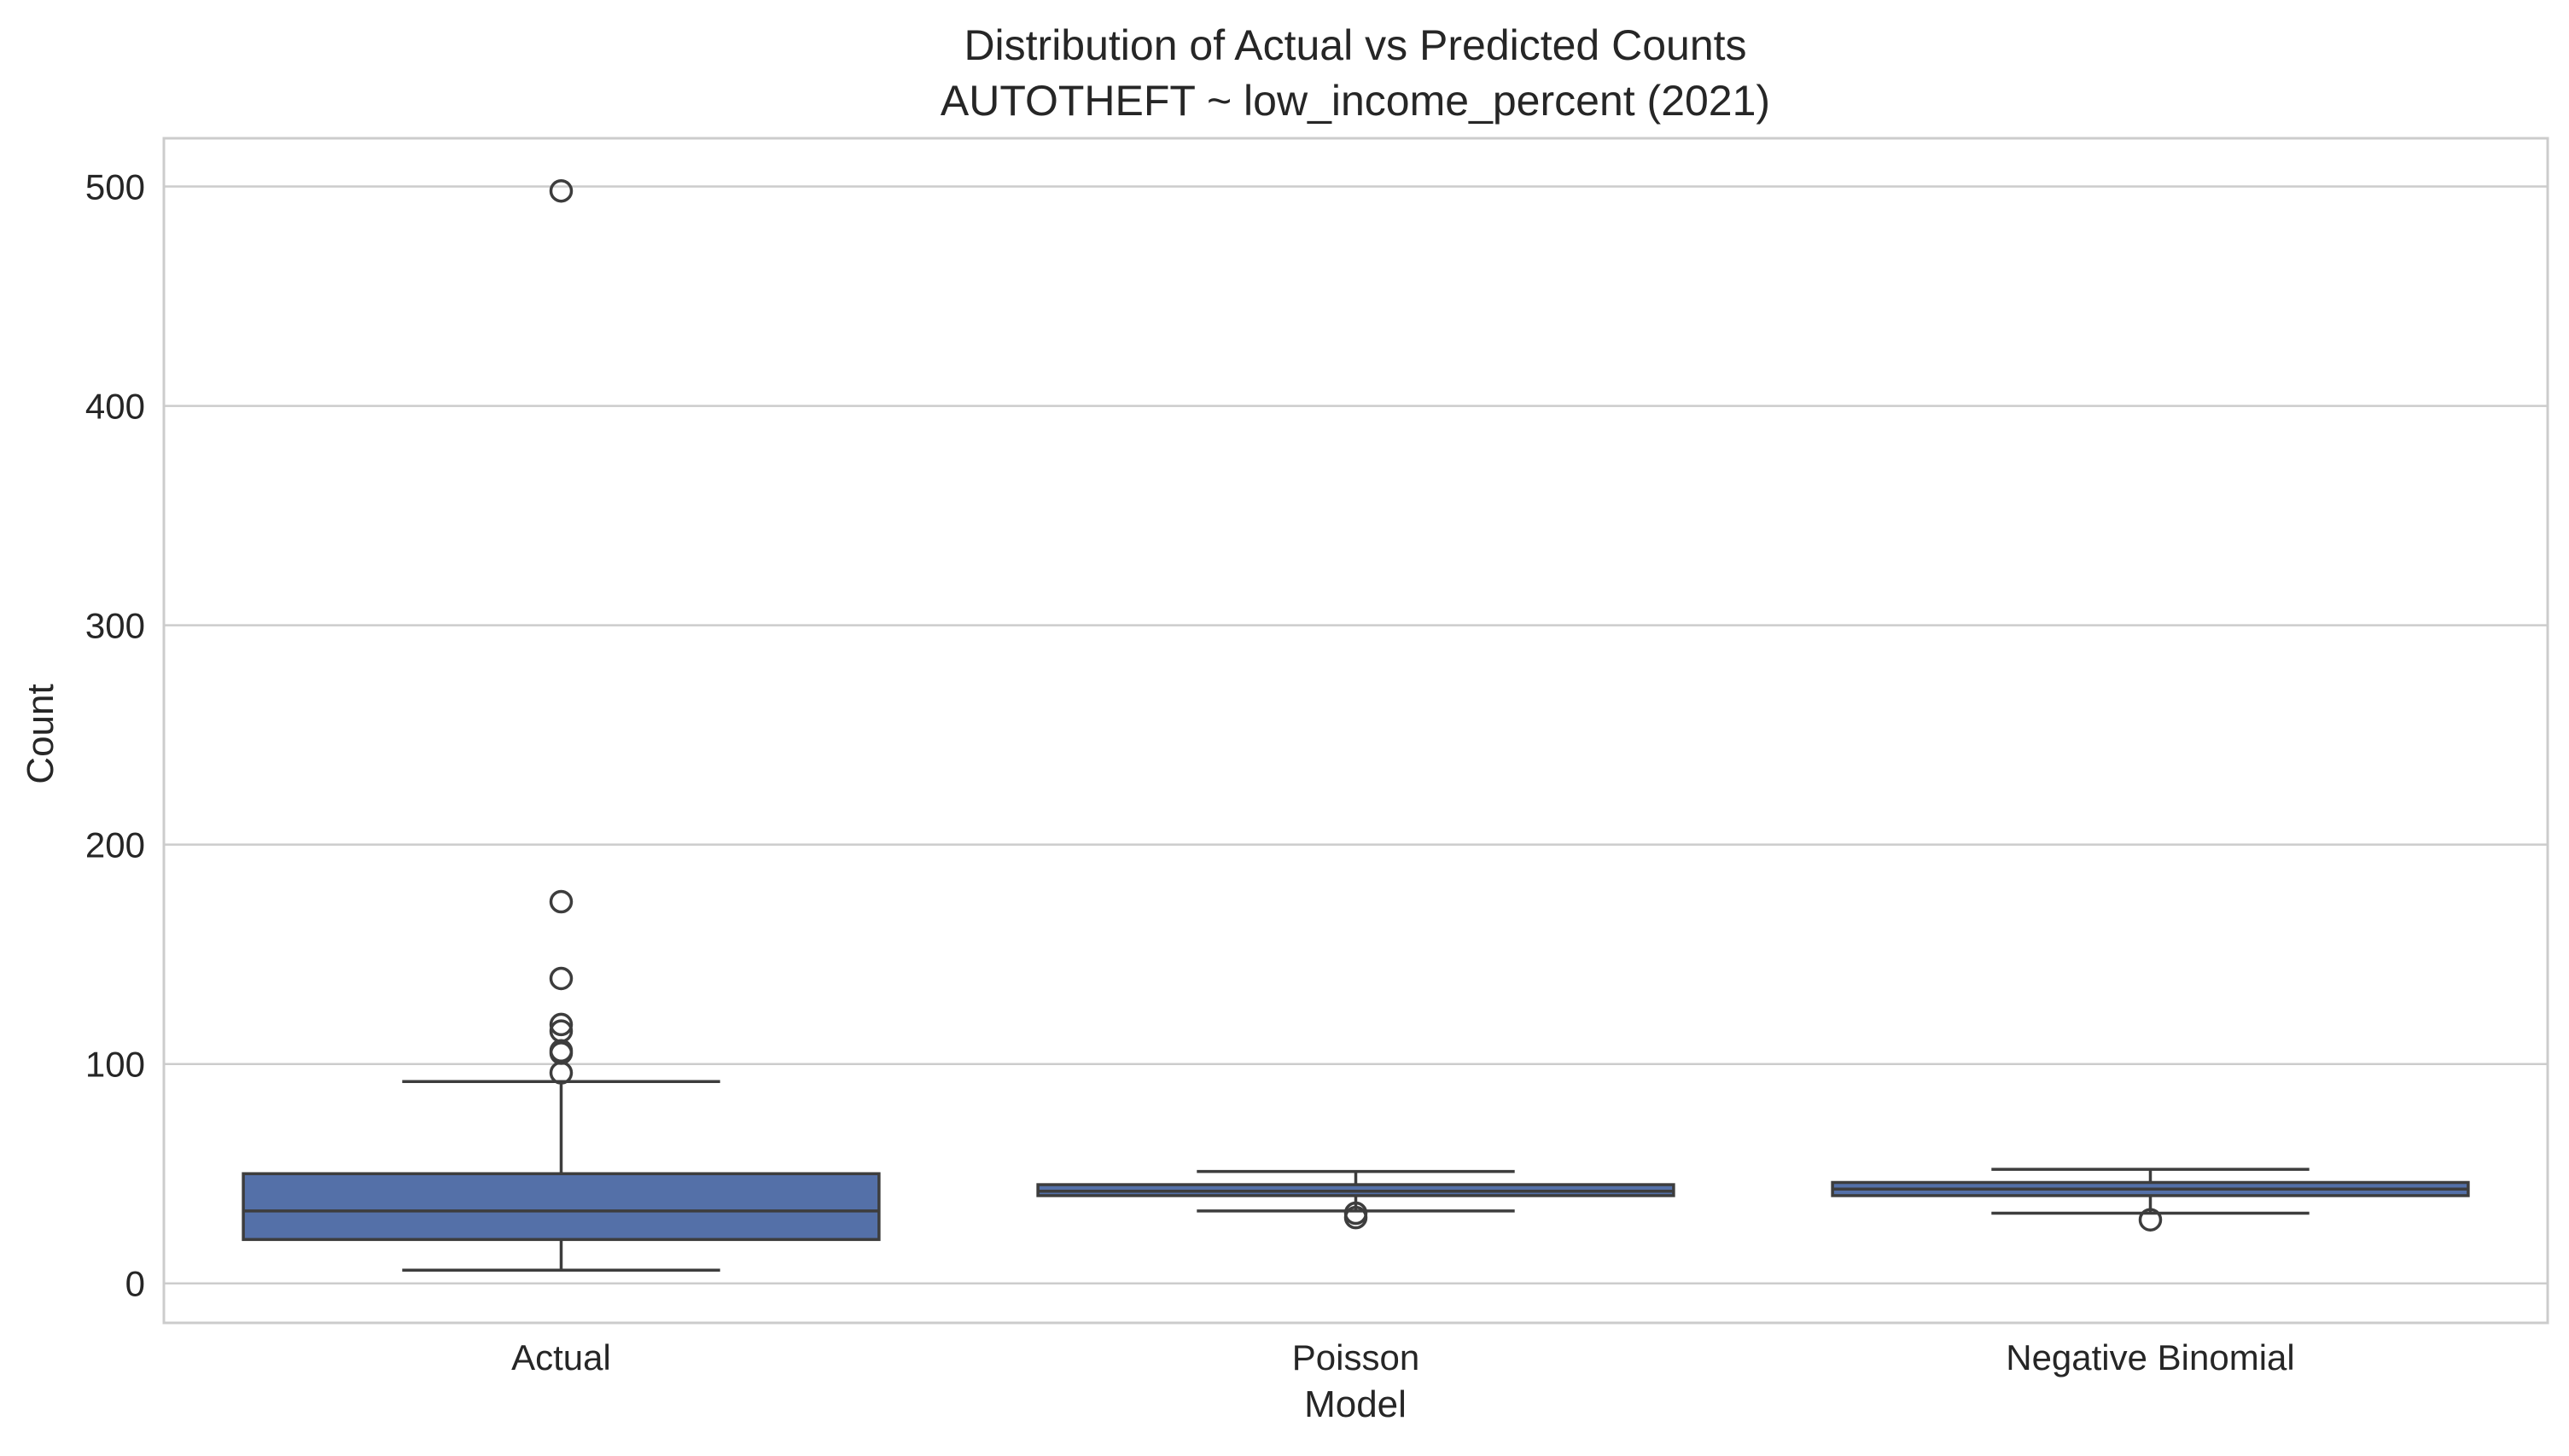  What do you see at coordinates (115, 187) in the screenshot?
I see `y-tick-label: 500` at bounding box center [115, 187].